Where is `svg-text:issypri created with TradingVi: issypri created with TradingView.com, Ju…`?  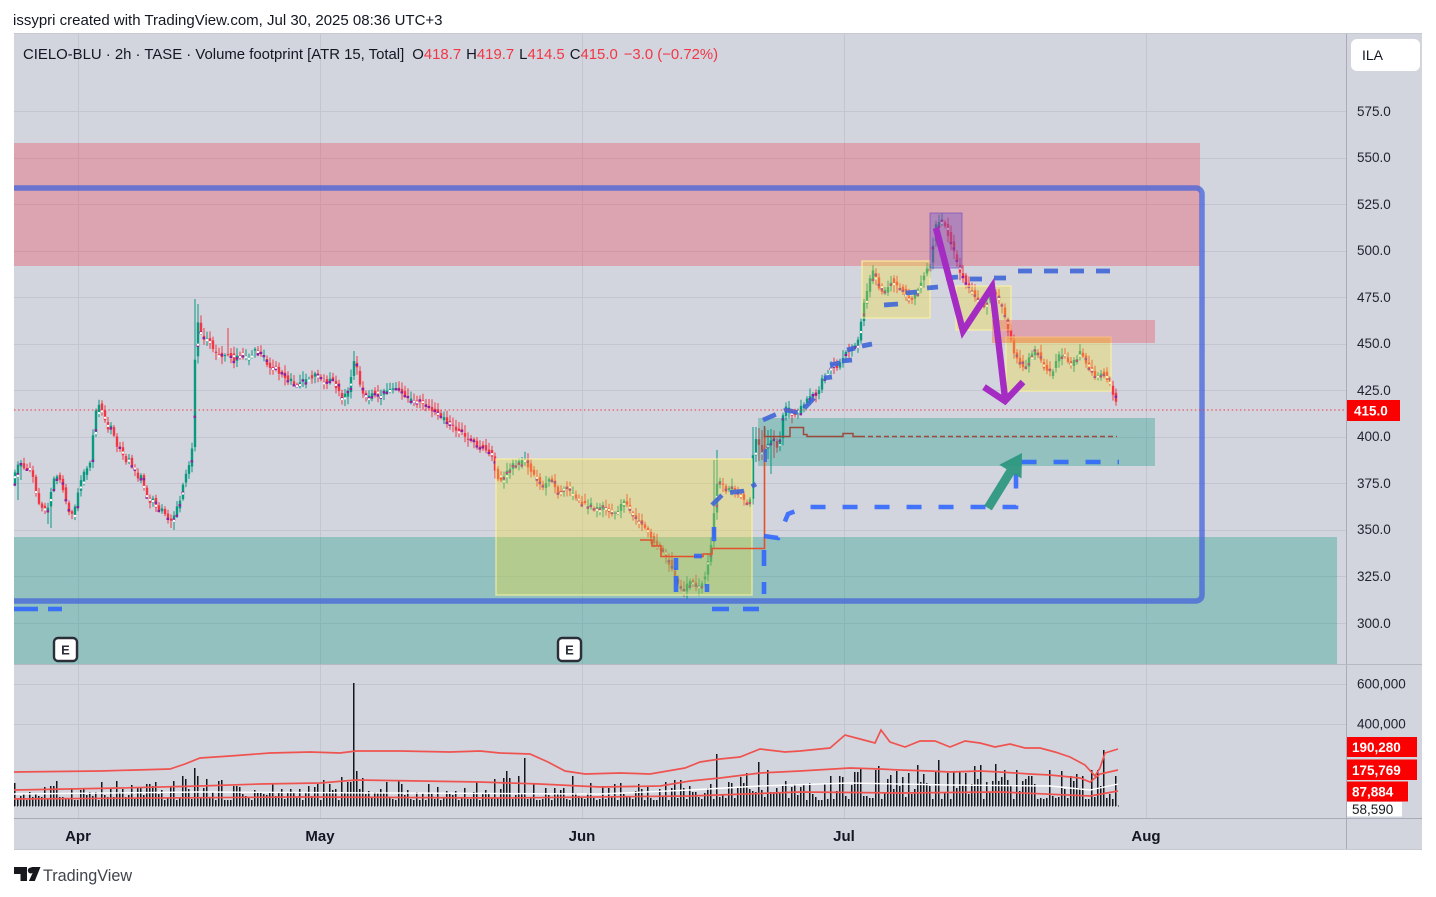
svg-text:issypri created with TradingVi: issypri created with TradingView.com, Ju… is located at coordinates (228, 20).